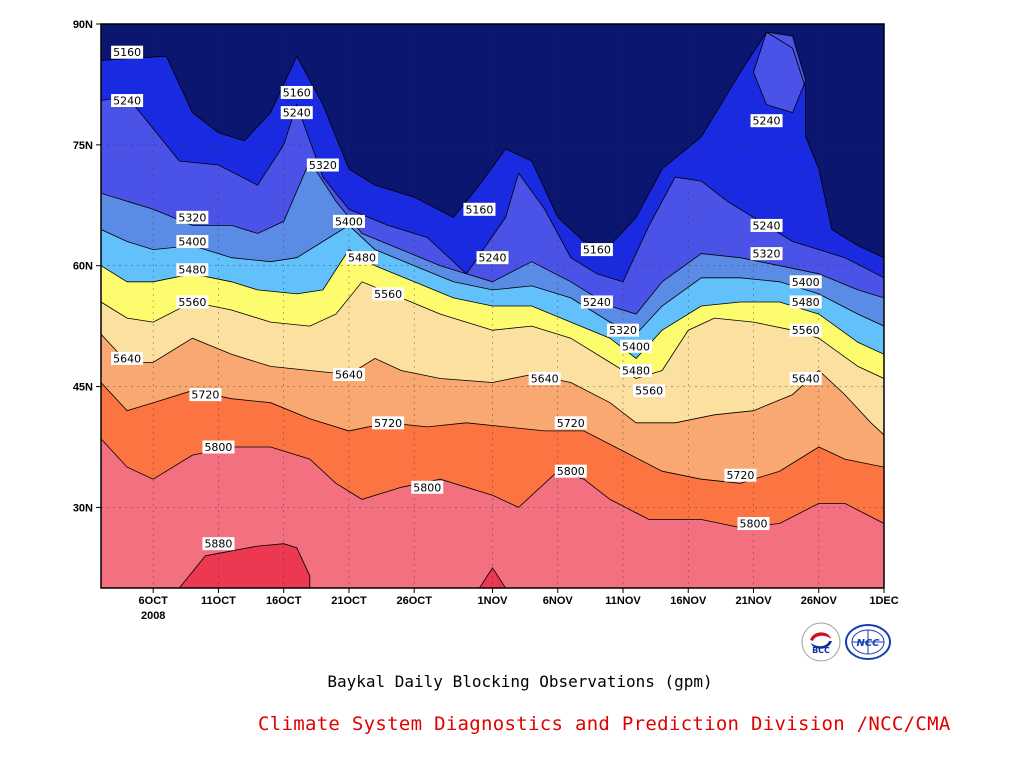  What do you see at coordinates (154, 601) in the screenshot?
I see `x-tick-label-6OCT: 6OCT` at bounding box center [154, 601].